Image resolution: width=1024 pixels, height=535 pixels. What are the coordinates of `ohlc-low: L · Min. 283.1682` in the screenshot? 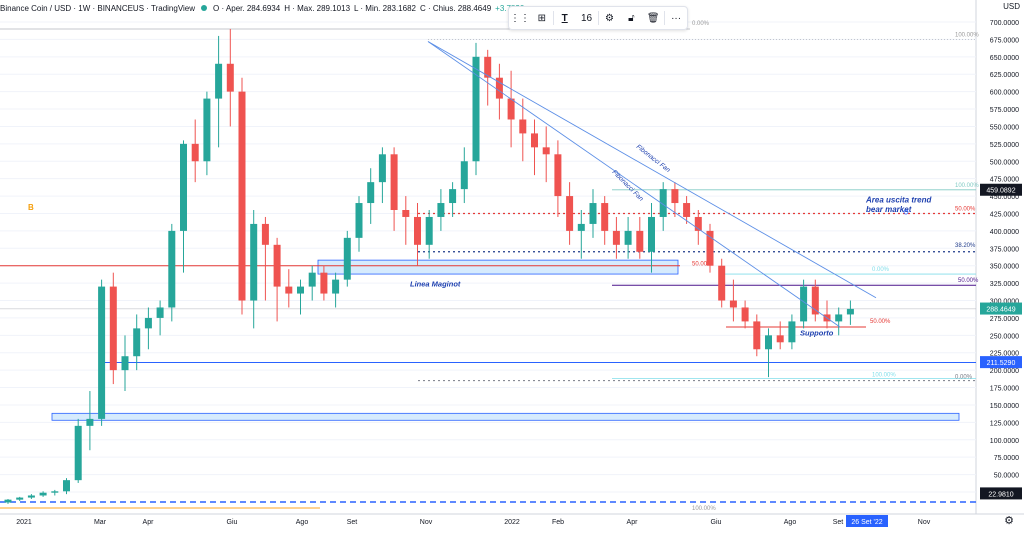 It's located at (385, 8).